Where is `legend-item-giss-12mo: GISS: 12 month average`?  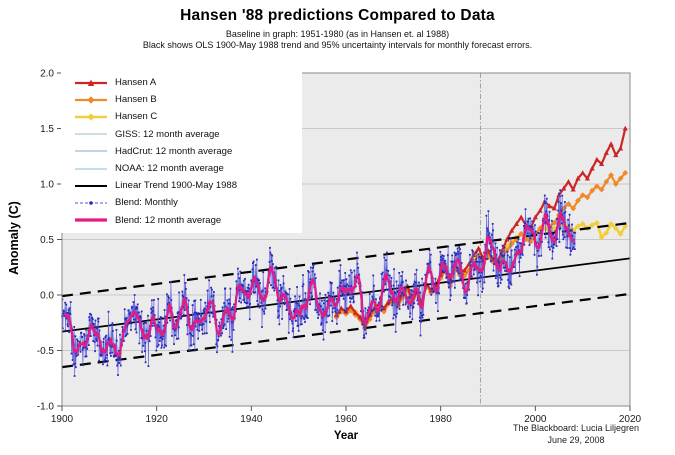
legend-item-giss-12mo: GISS: 12 month average is located at coordinates (188, 134).